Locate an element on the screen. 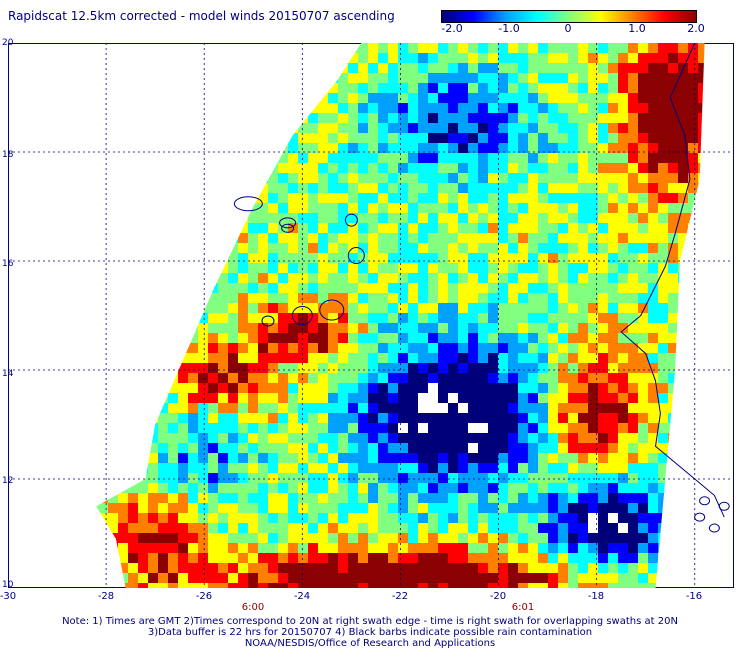 The width and height of the screenshot is (740, 650). x-tick-label: -26 is located at coordinates (204, 596).